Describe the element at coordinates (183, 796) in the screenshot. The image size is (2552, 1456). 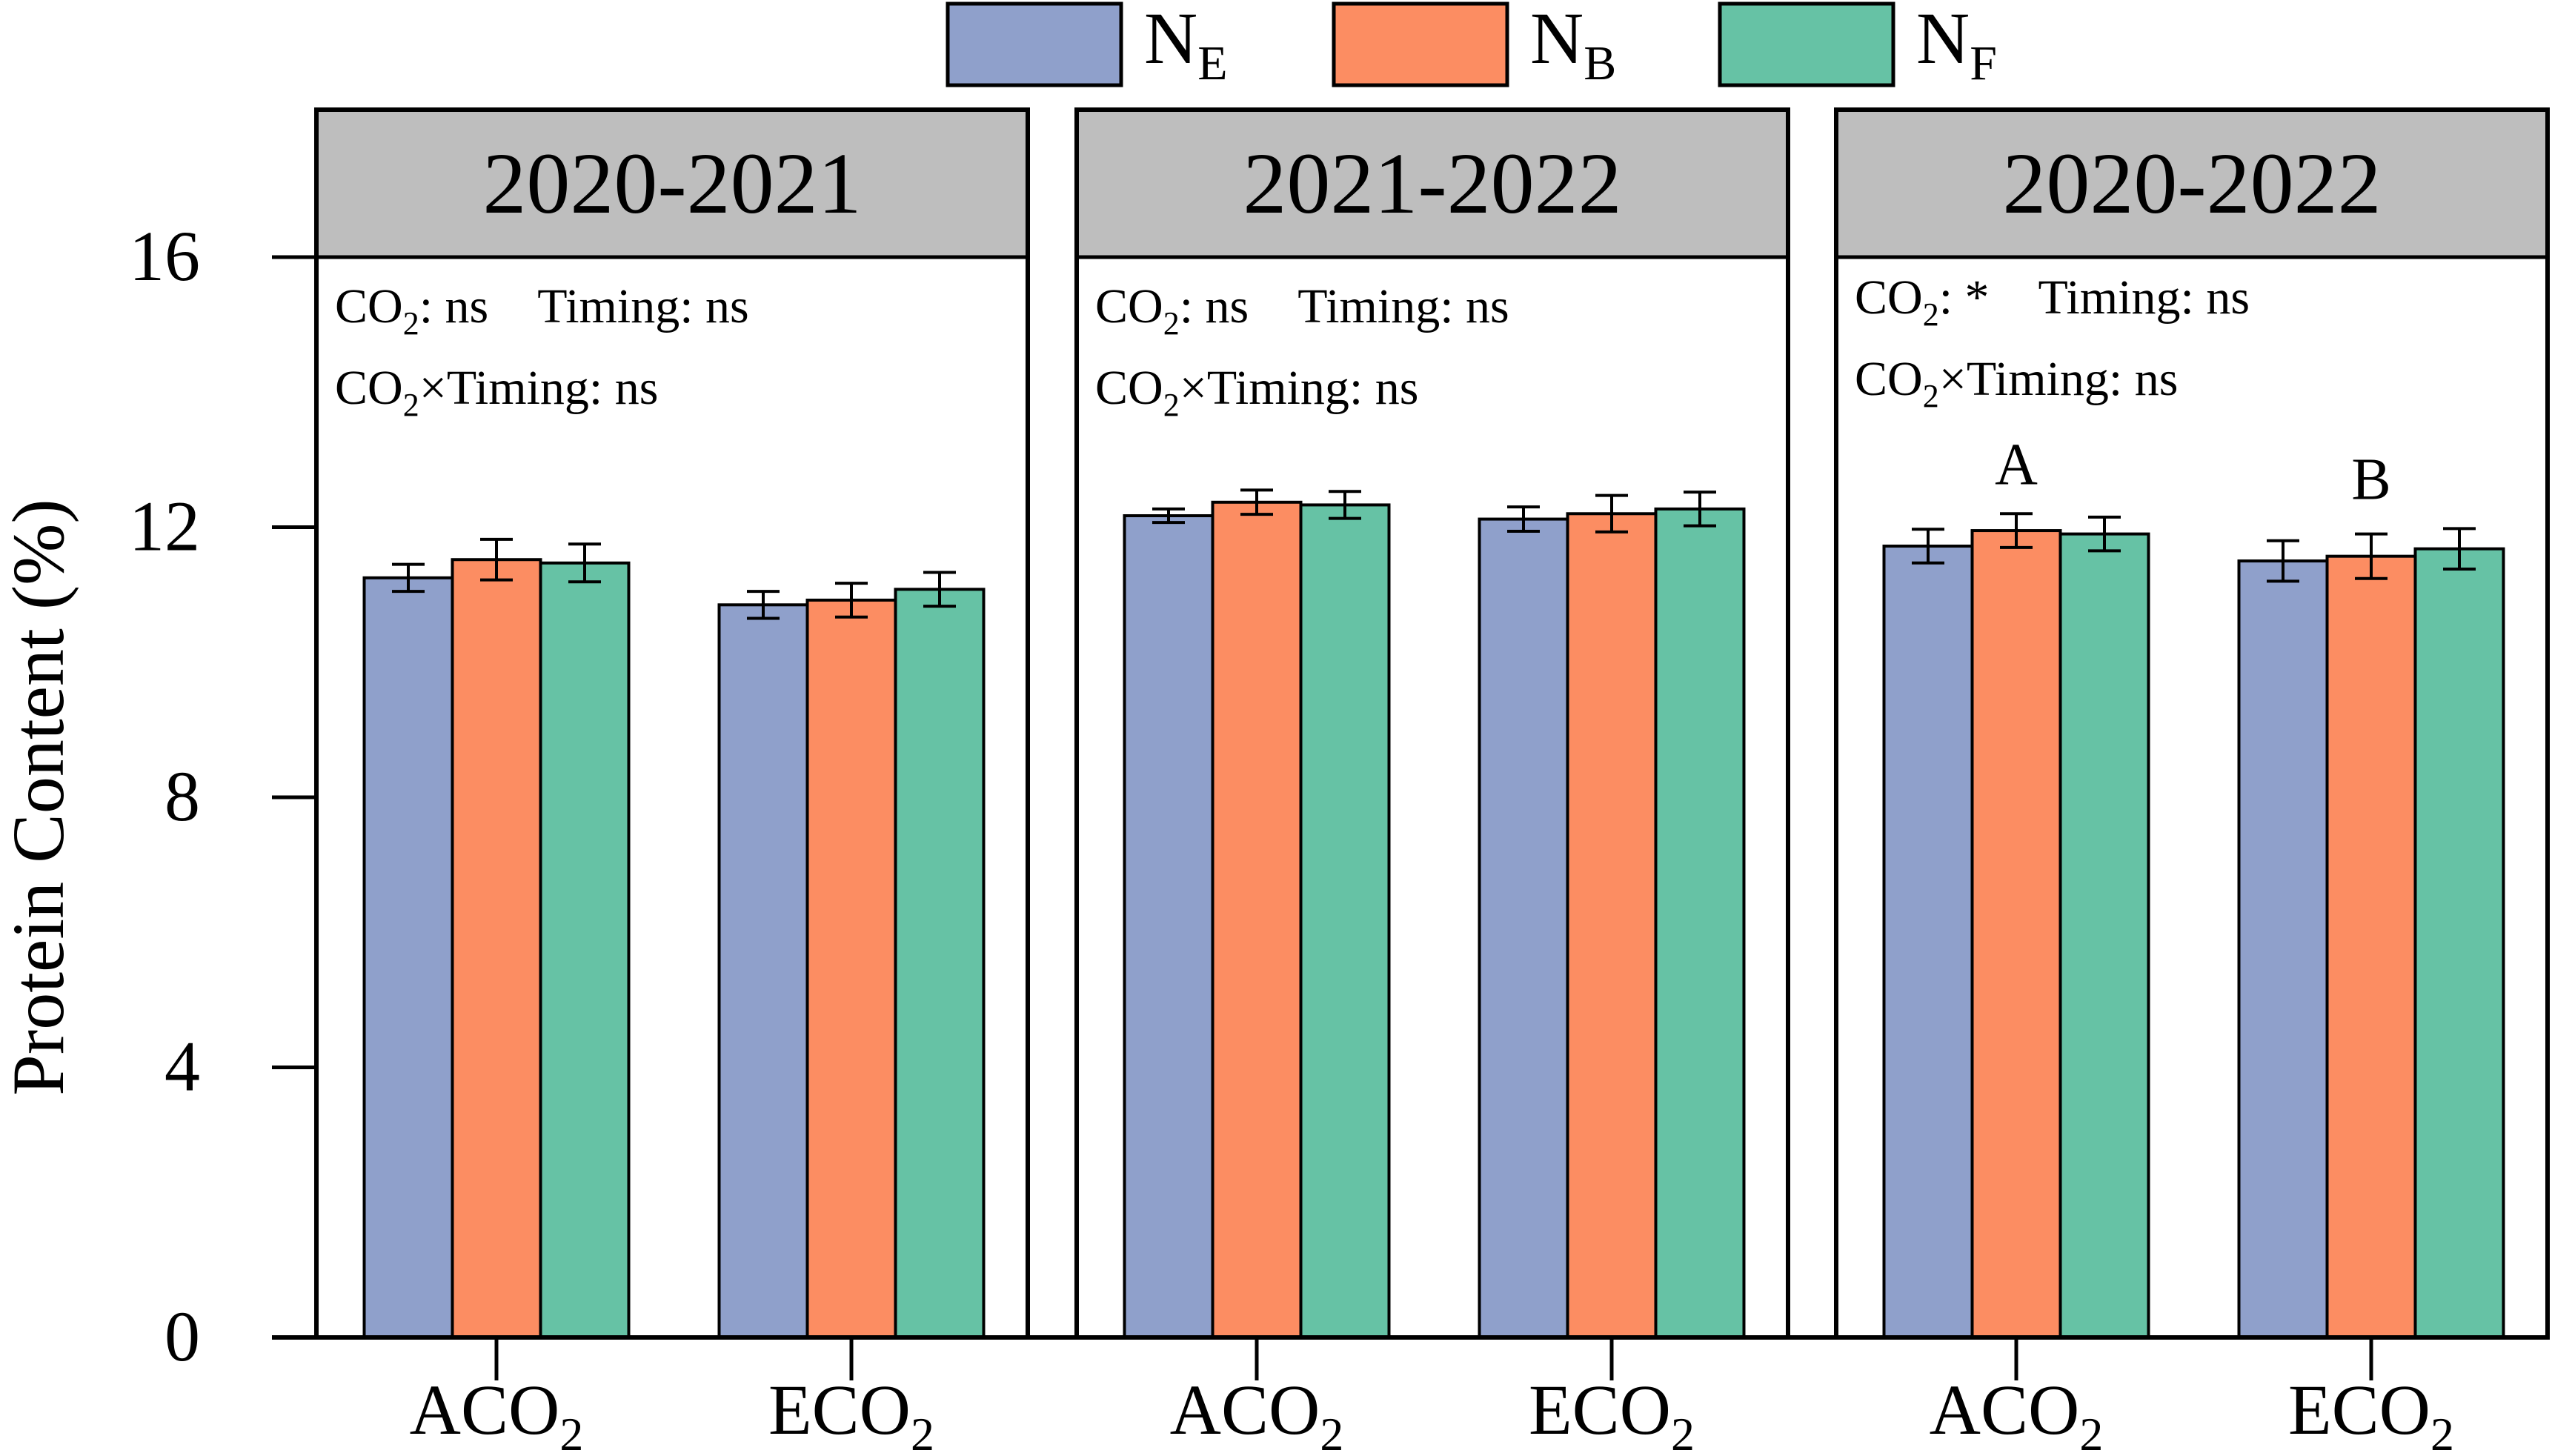
I see `y-tick-label: 8` at that location.